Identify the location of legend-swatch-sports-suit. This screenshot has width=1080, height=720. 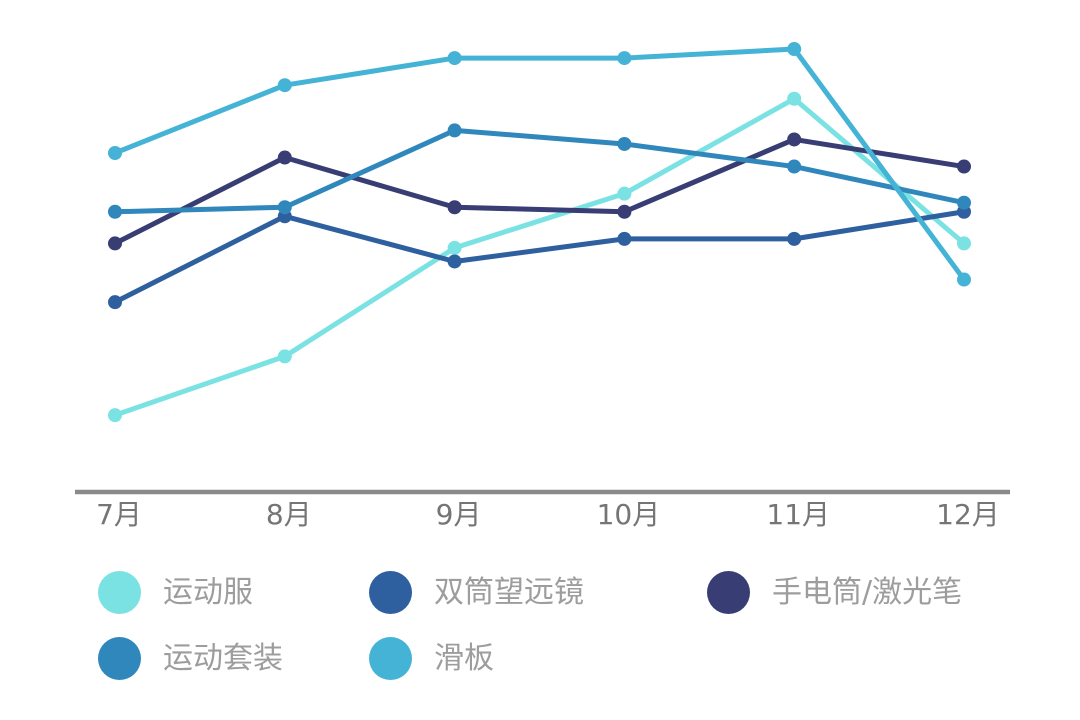
(119, 658).